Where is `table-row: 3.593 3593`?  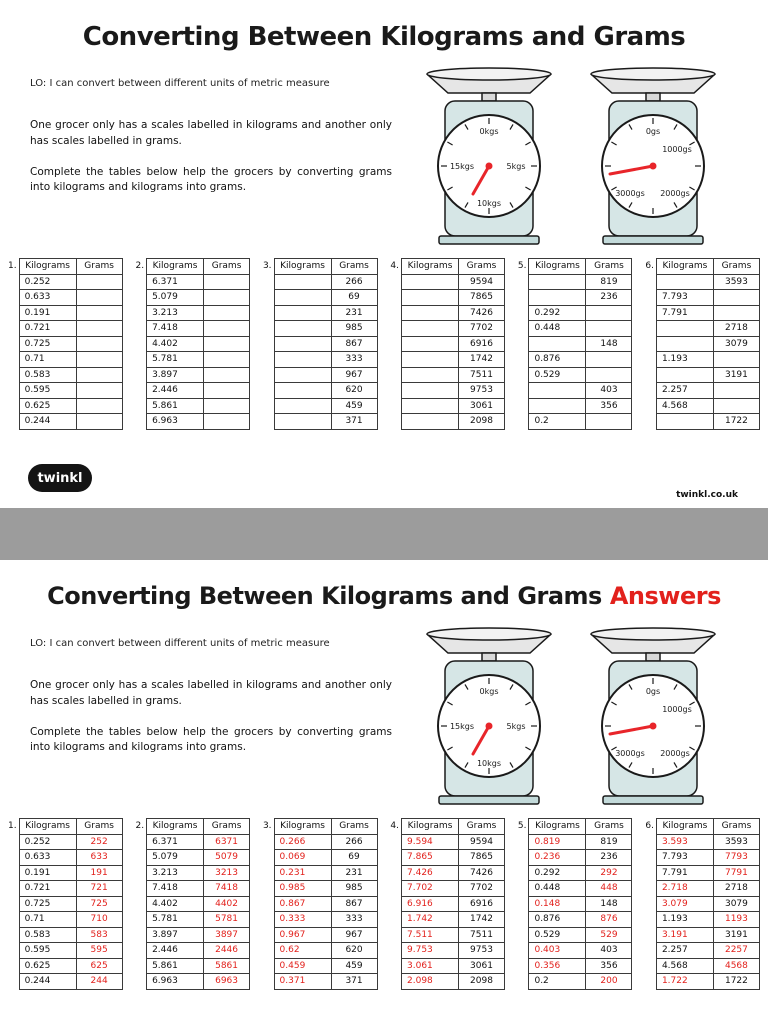
table-row: 3.593 3593 is located at coordinates (707, 841).